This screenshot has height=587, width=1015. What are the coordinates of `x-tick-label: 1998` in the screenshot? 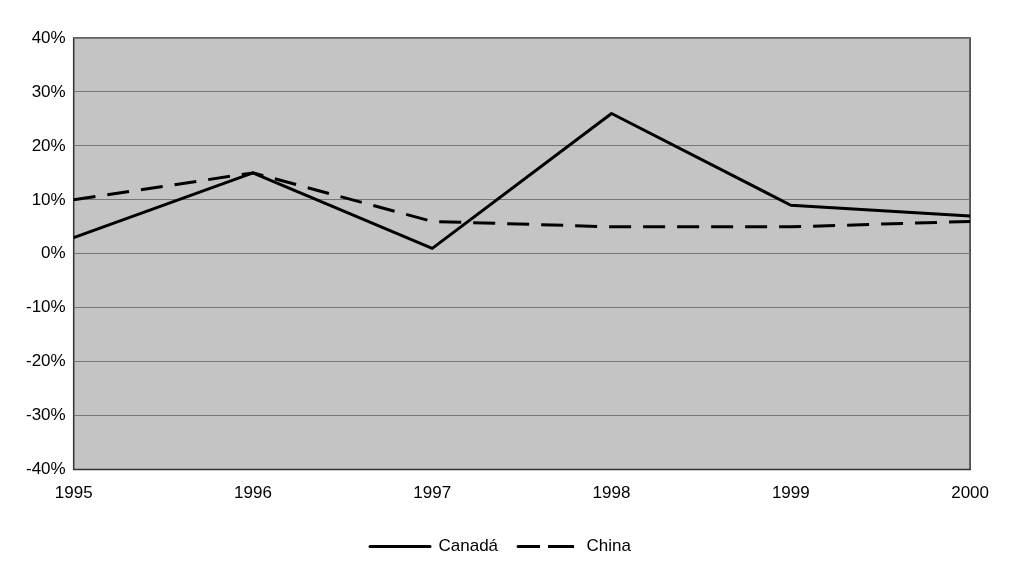 It's located at (611, 493).